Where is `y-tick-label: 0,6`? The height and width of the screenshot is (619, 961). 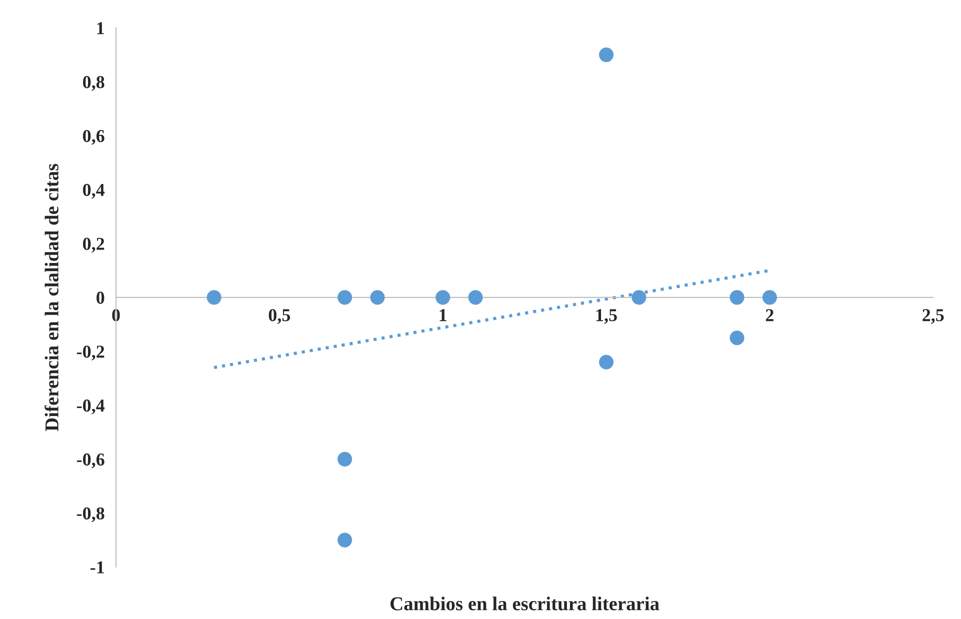 y-tick-label: 0,6 is located at coordinates (93, 137).